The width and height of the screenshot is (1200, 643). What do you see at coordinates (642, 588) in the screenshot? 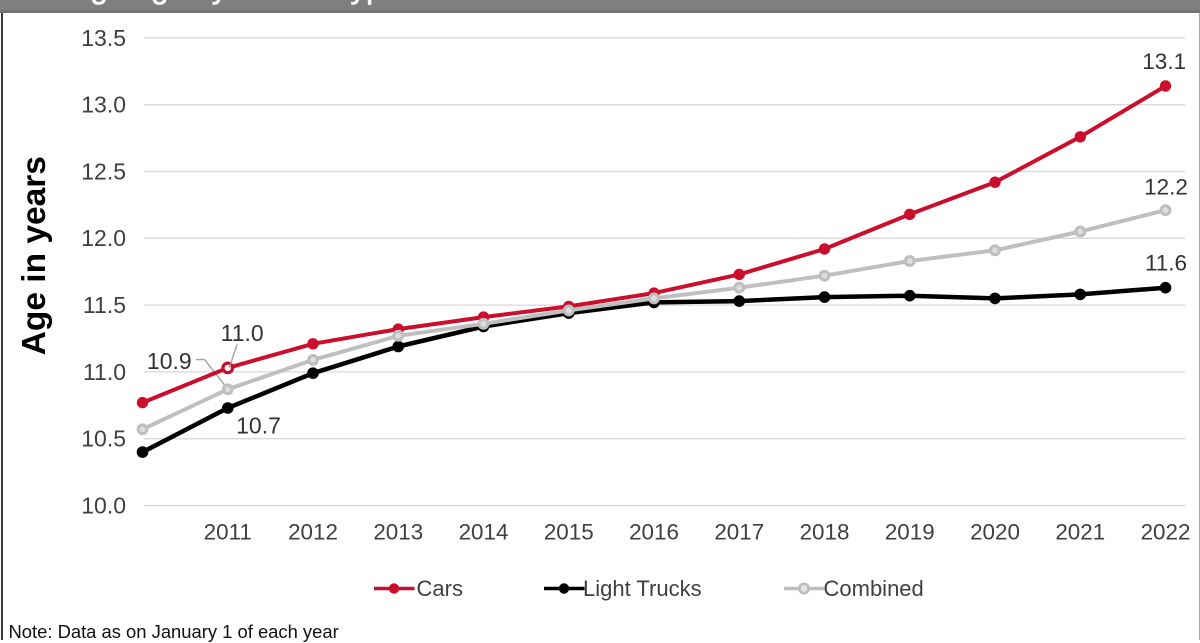
I see `svg-text: Light Trucks` at bounding box center [642, 588].